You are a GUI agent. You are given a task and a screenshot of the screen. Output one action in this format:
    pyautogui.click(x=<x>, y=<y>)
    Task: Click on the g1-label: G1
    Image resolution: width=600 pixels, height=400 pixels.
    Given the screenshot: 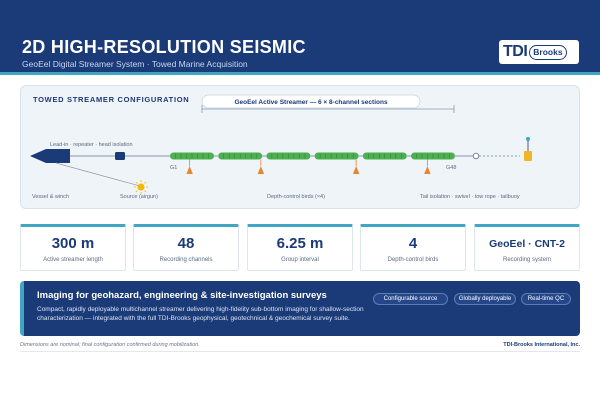 What is the action you would take?
    pyautogui.click(x=173, y=168)
    